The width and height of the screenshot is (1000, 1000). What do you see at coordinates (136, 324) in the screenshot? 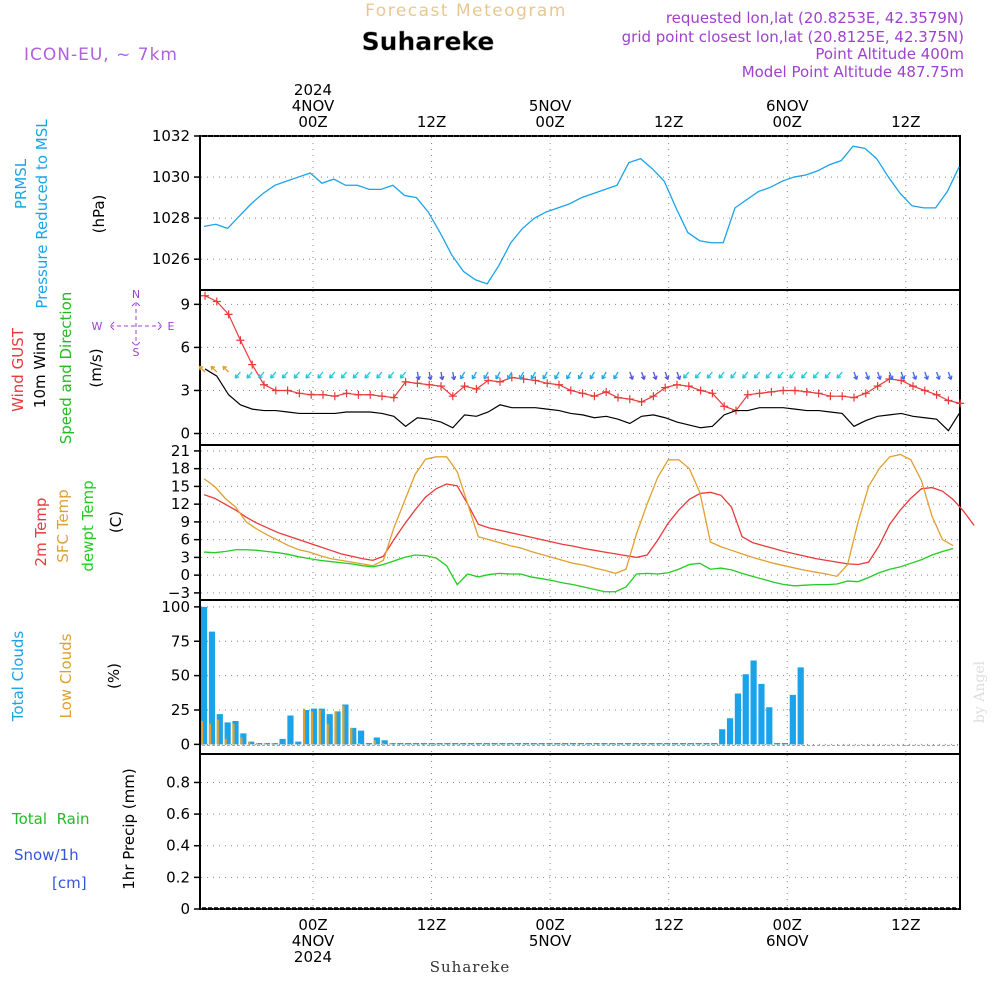
I see `compass-arrows` at bounding box center [136, 324].